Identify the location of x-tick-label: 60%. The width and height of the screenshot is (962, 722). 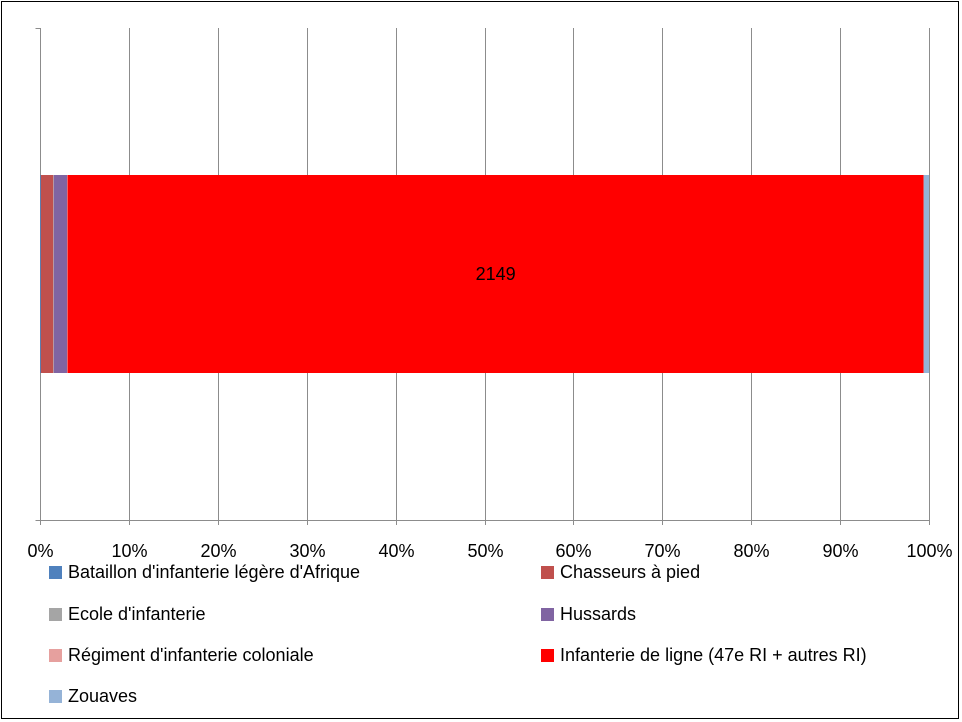
(573, 551).